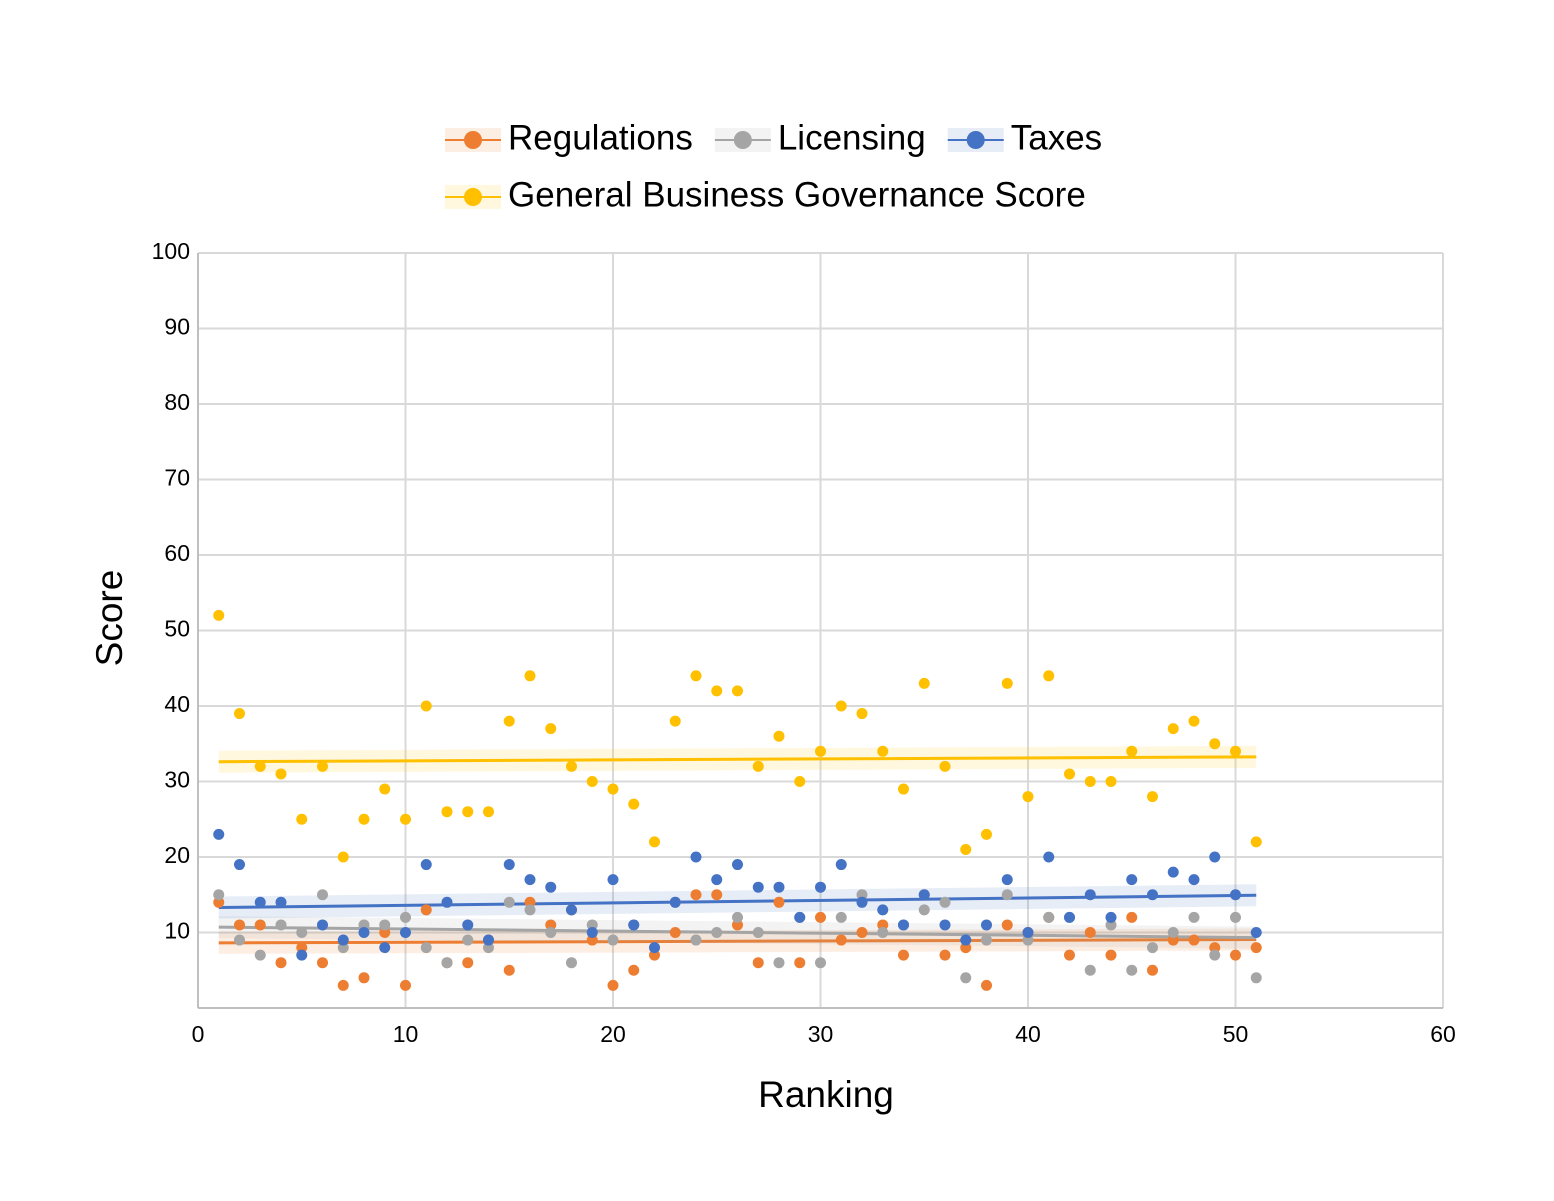  What do you see at coordinates (177, 855) in the screenshot?
I see `y-tick-label: 20` at bounding box center [177, 855].